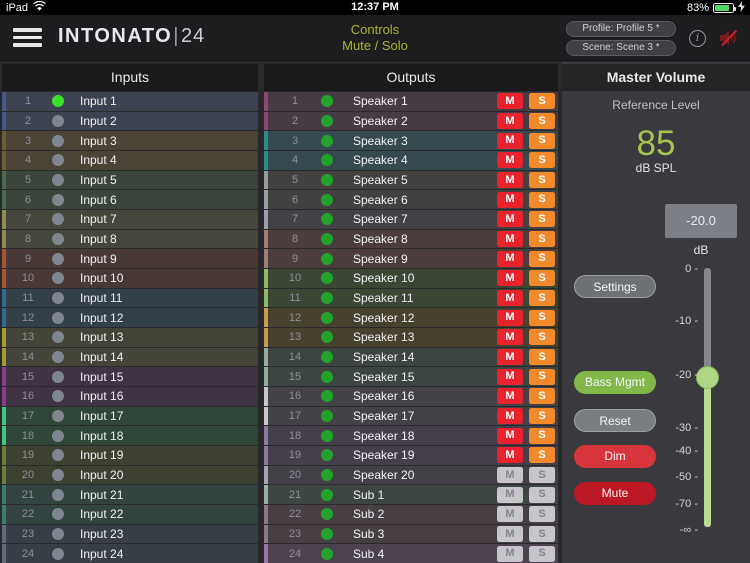  I want to click on scene-button: Scene: Scene 3 *, so click(621, 48).